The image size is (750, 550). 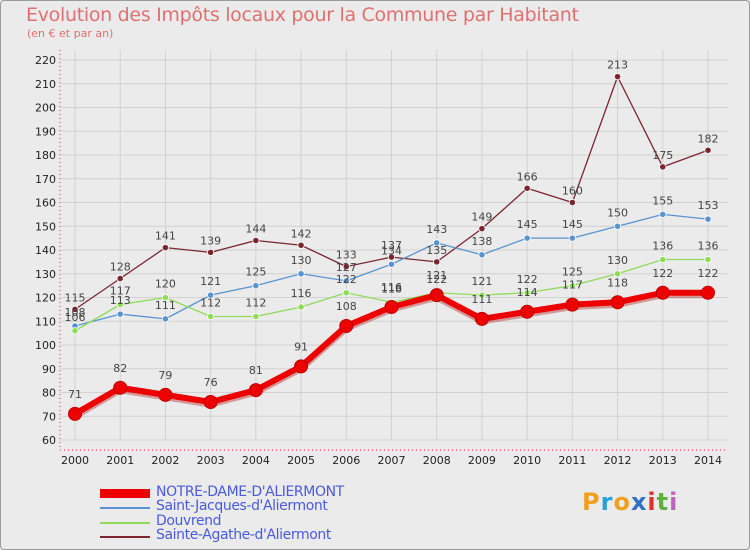 I want to click on x-tick-label: 2012, so click(x=618, y=460).